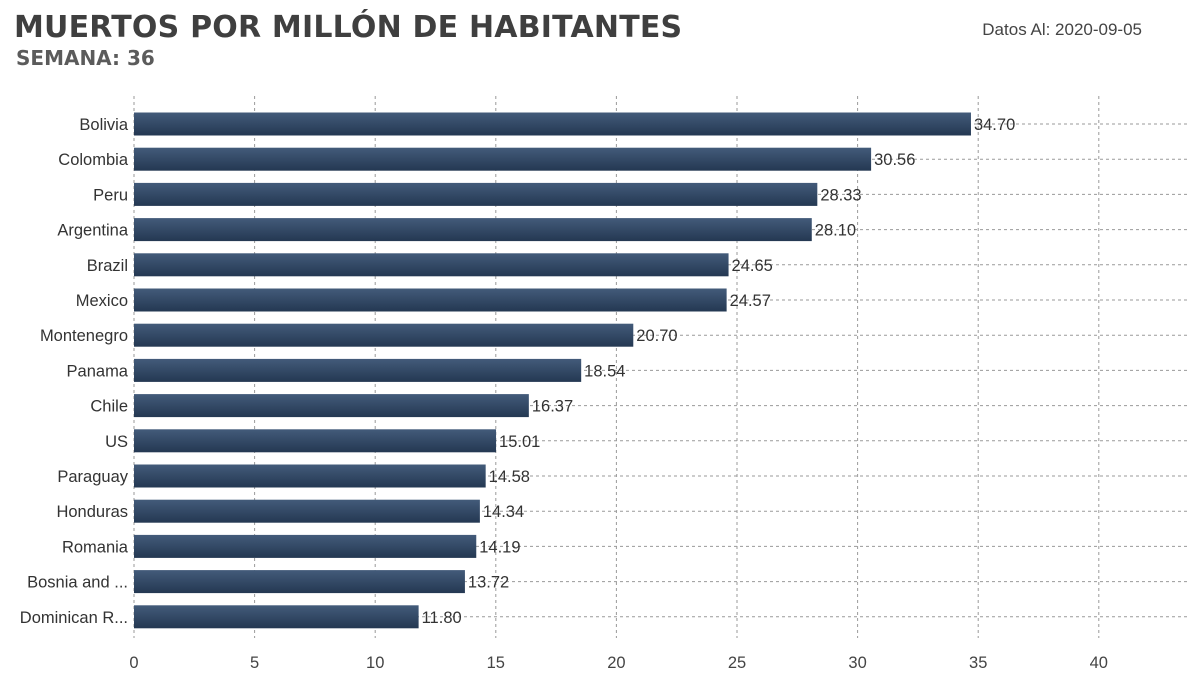  Describe the element at coordinates (1062, 29) in the screenshot. I see `data-date-note: Datos Al: 2020-09-05` at that location.